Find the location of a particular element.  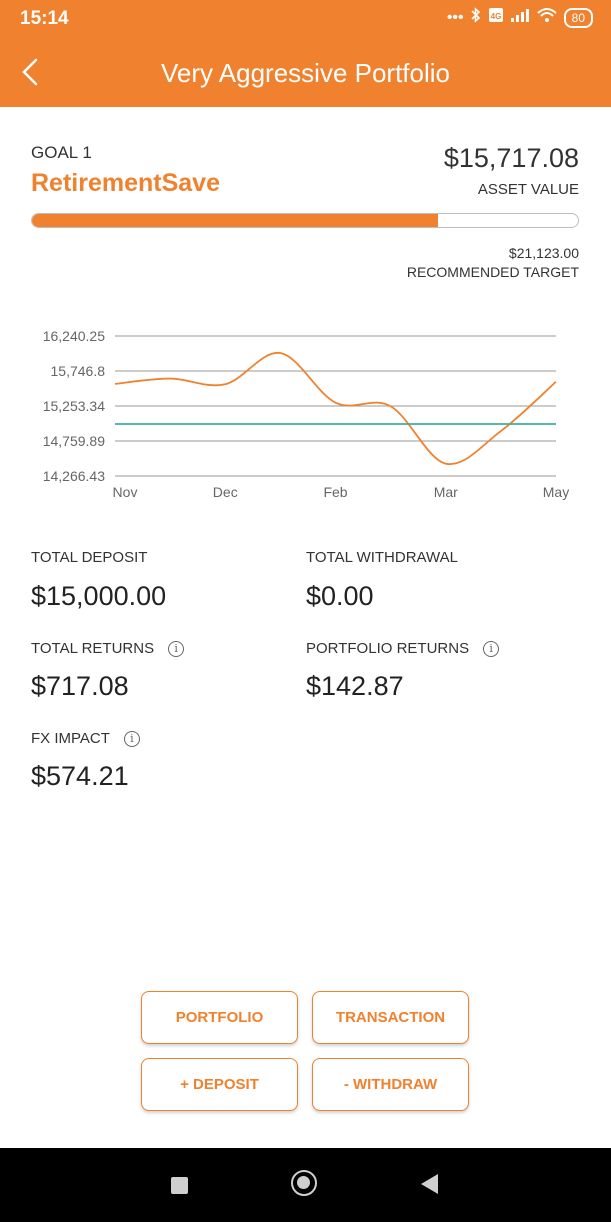

back-triangle-icon is located at coordinates (429, 1184).